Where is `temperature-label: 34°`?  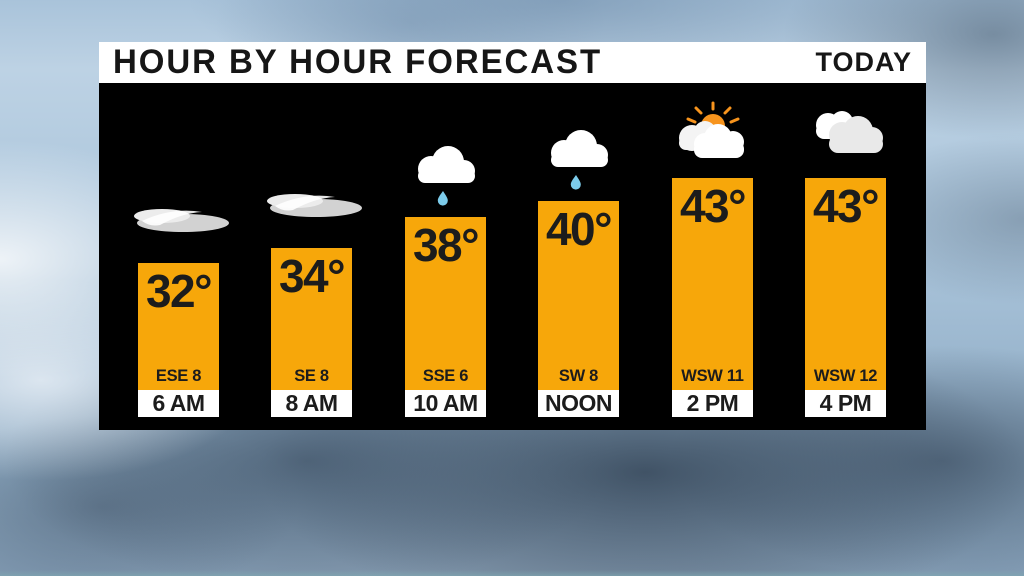
temperature-label: 34° is located at coordinates (312, 276).